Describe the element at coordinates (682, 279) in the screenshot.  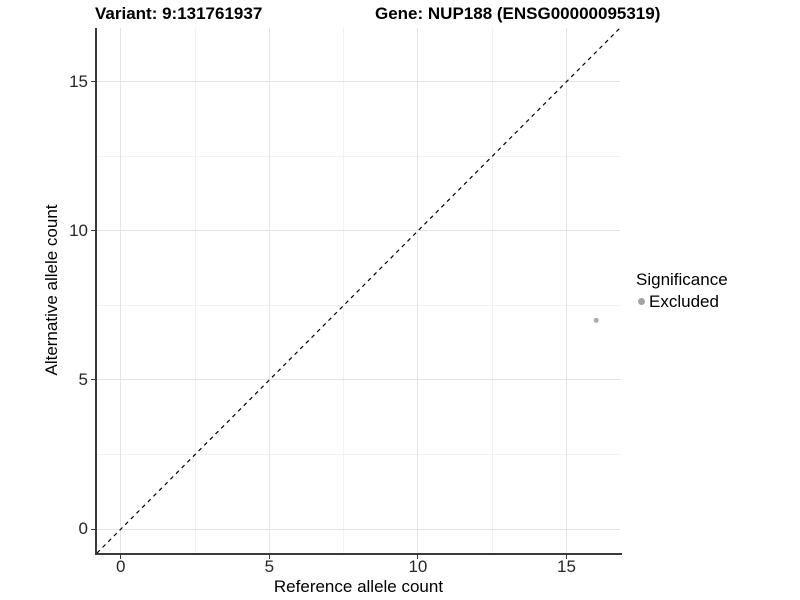
I see `legend-title: Significance` at that location.